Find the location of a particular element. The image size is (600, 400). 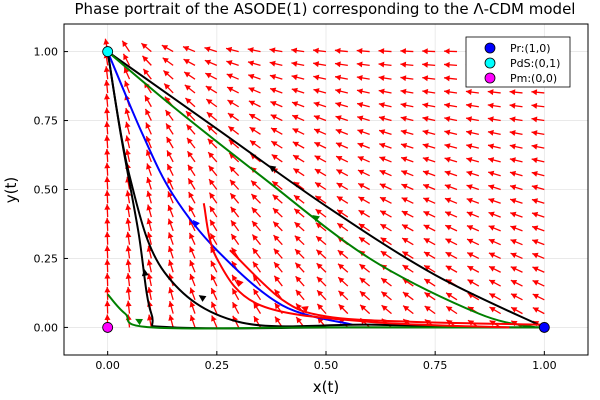

y-tick-label: 0.75 is located at coordinates (46, 121).